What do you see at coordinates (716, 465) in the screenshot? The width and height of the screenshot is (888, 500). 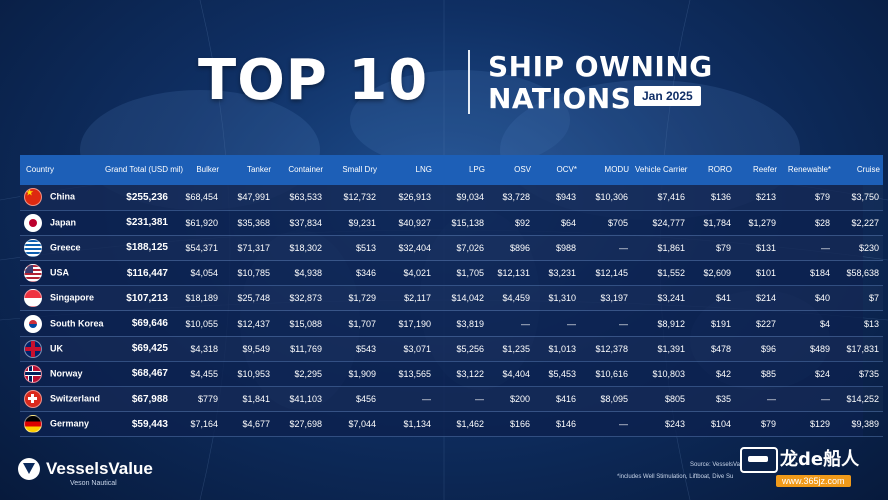 I see `source-note: Source: VesselsVal` at bounding box center [716, 465].